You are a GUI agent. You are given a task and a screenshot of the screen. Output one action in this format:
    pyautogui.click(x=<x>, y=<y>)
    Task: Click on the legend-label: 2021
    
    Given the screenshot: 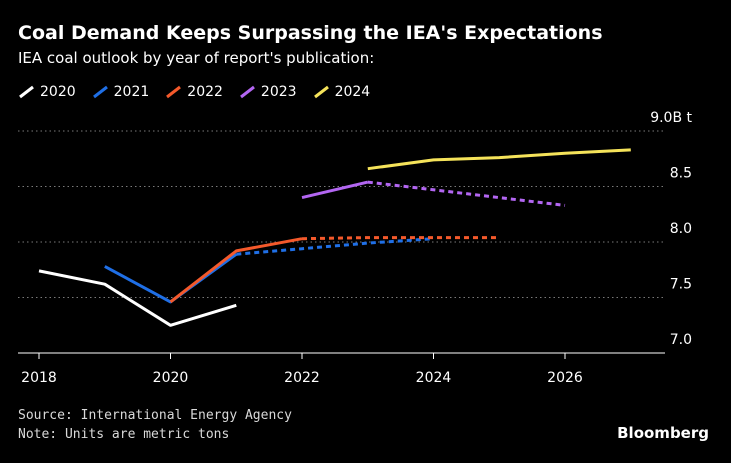 What is the action you would take?
    pyautogui.click(x=131, y=92)
    